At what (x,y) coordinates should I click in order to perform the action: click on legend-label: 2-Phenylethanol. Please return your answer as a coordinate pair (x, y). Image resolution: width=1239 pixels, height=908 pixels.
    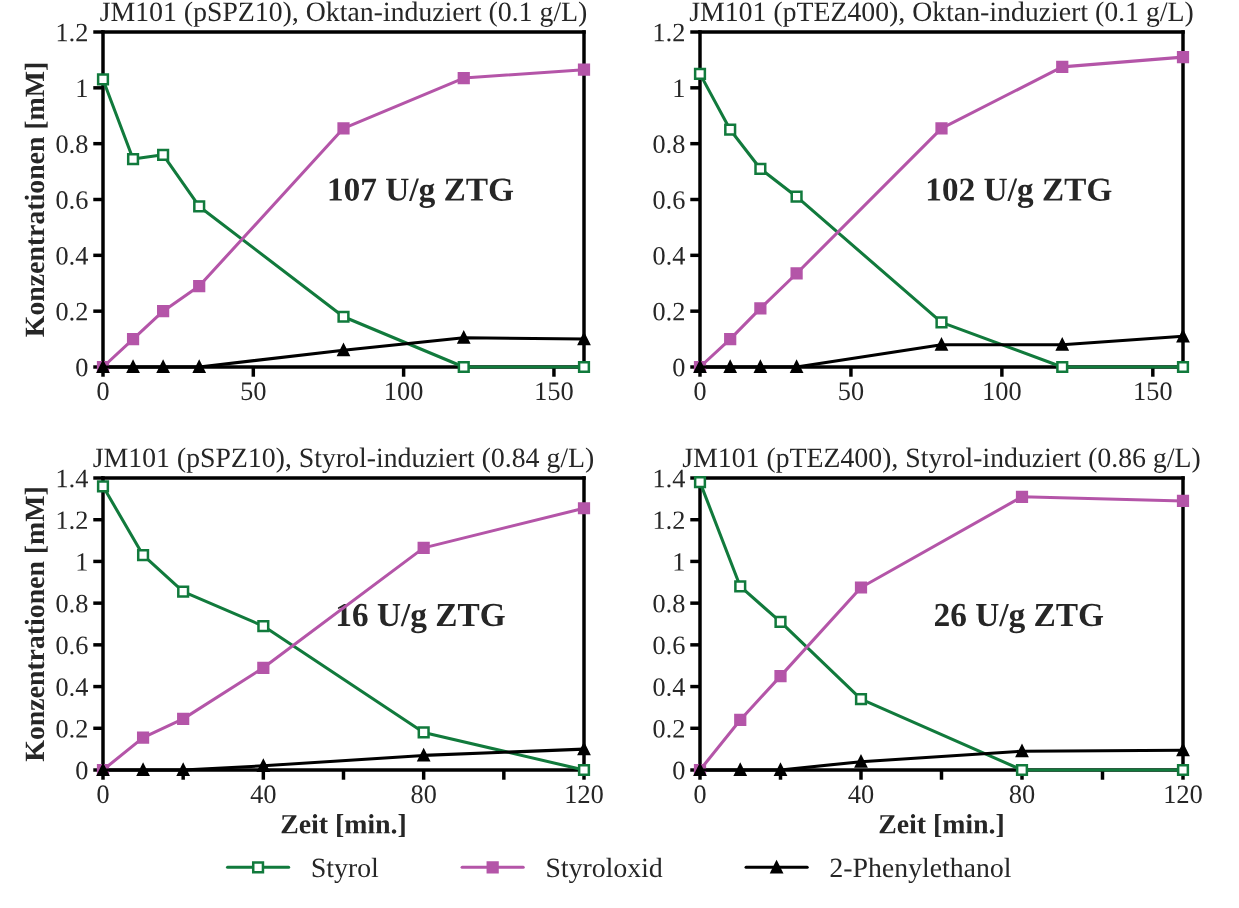
    Looking at the image, I should click on (920, 870).